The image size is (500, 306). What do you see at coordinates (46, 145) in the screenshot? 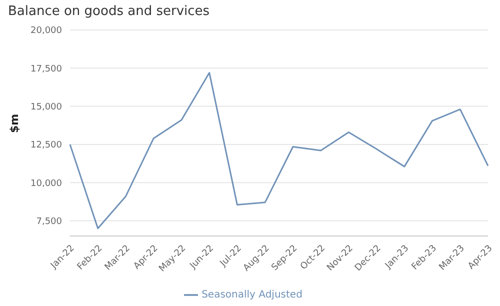
I see `y-tick-label: 12,500` at bounding box center [46, 145].